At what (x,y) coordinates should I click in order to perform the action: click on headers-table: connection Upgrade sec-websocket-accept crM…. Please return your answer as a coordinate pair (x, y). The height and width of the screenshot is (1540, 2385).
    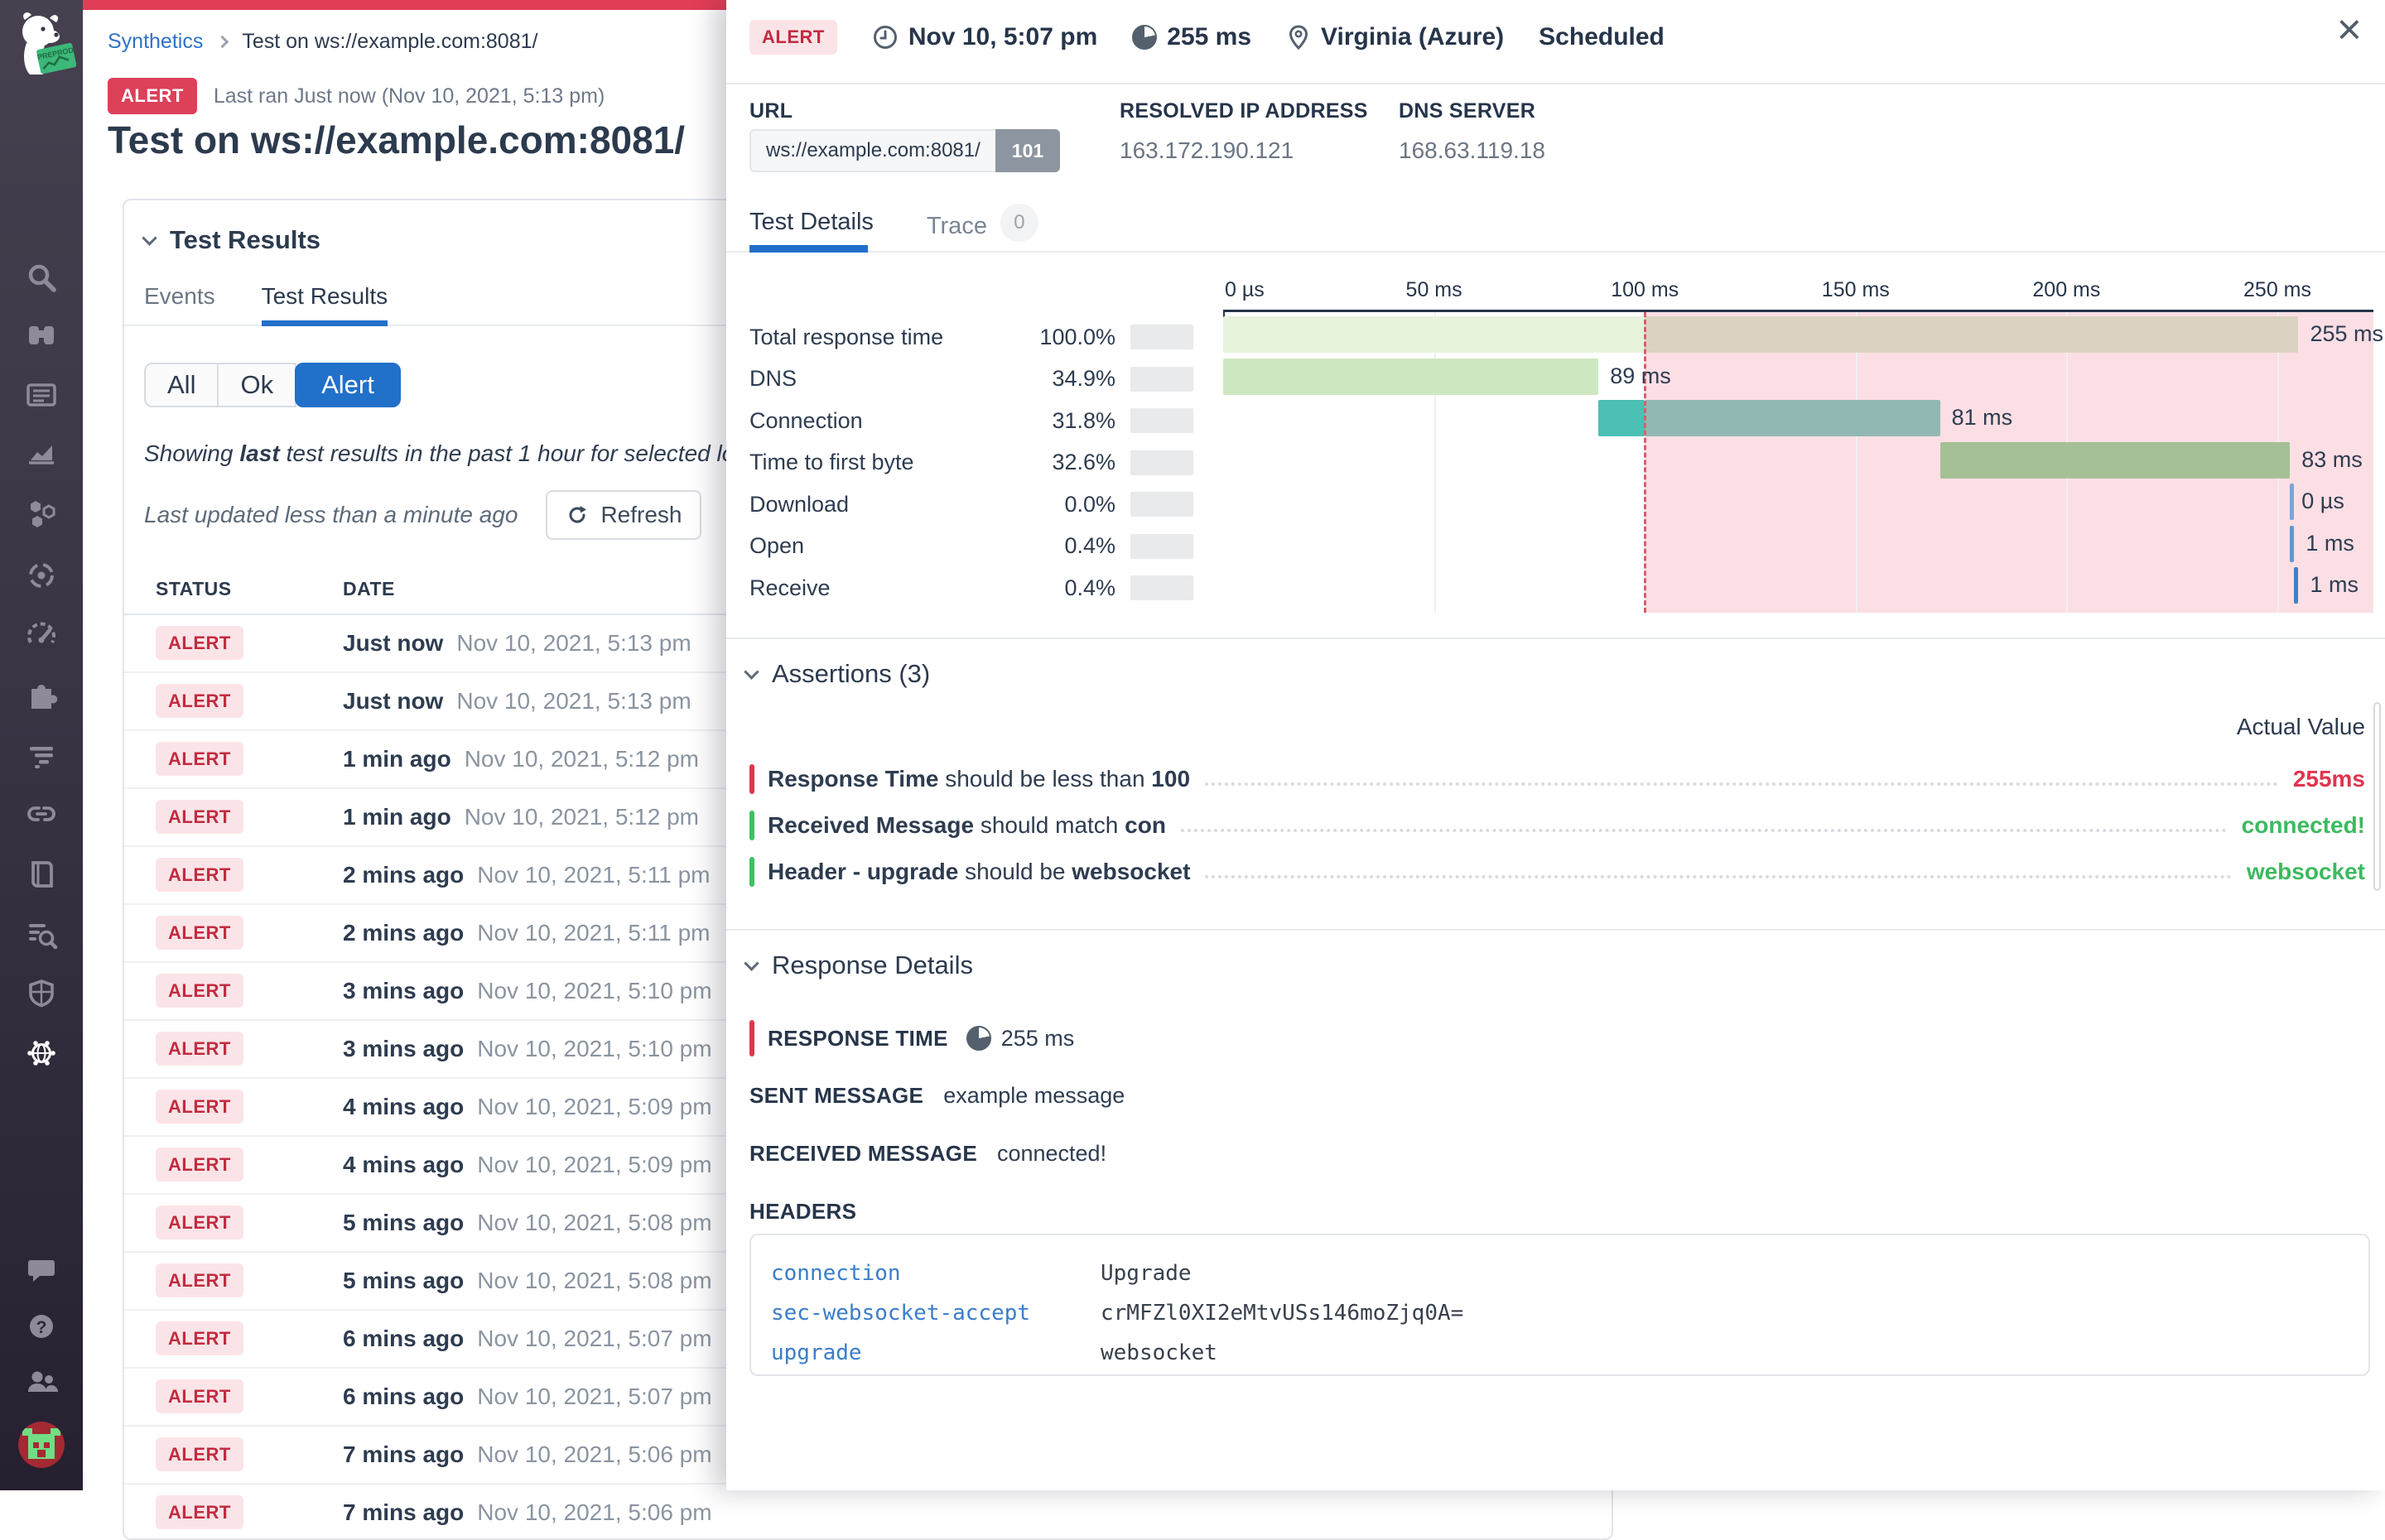
    Looking at the image, I should click on (1559, 1305).